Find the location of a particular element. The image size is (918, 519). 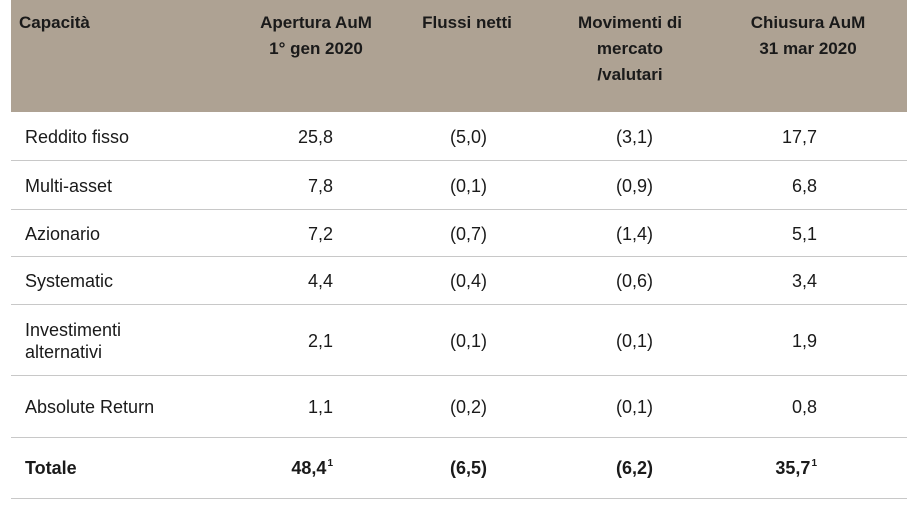

row-apertura: 7,2 is located at coordinates (320, 234).